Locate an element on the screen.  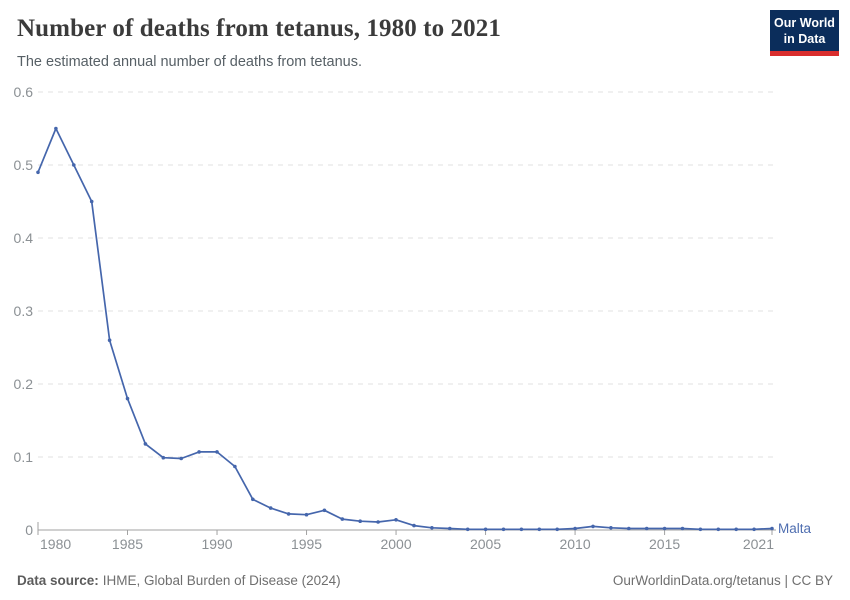
y-tick-label: 0.5 is located at coordinates (24, 165).